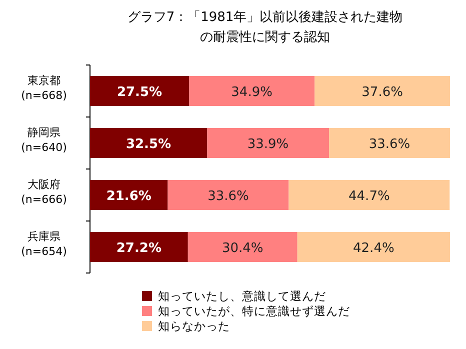 The height and width of the screenshot is (349, 466). I want to click on data-label: 37.6%, so click(382, 92).